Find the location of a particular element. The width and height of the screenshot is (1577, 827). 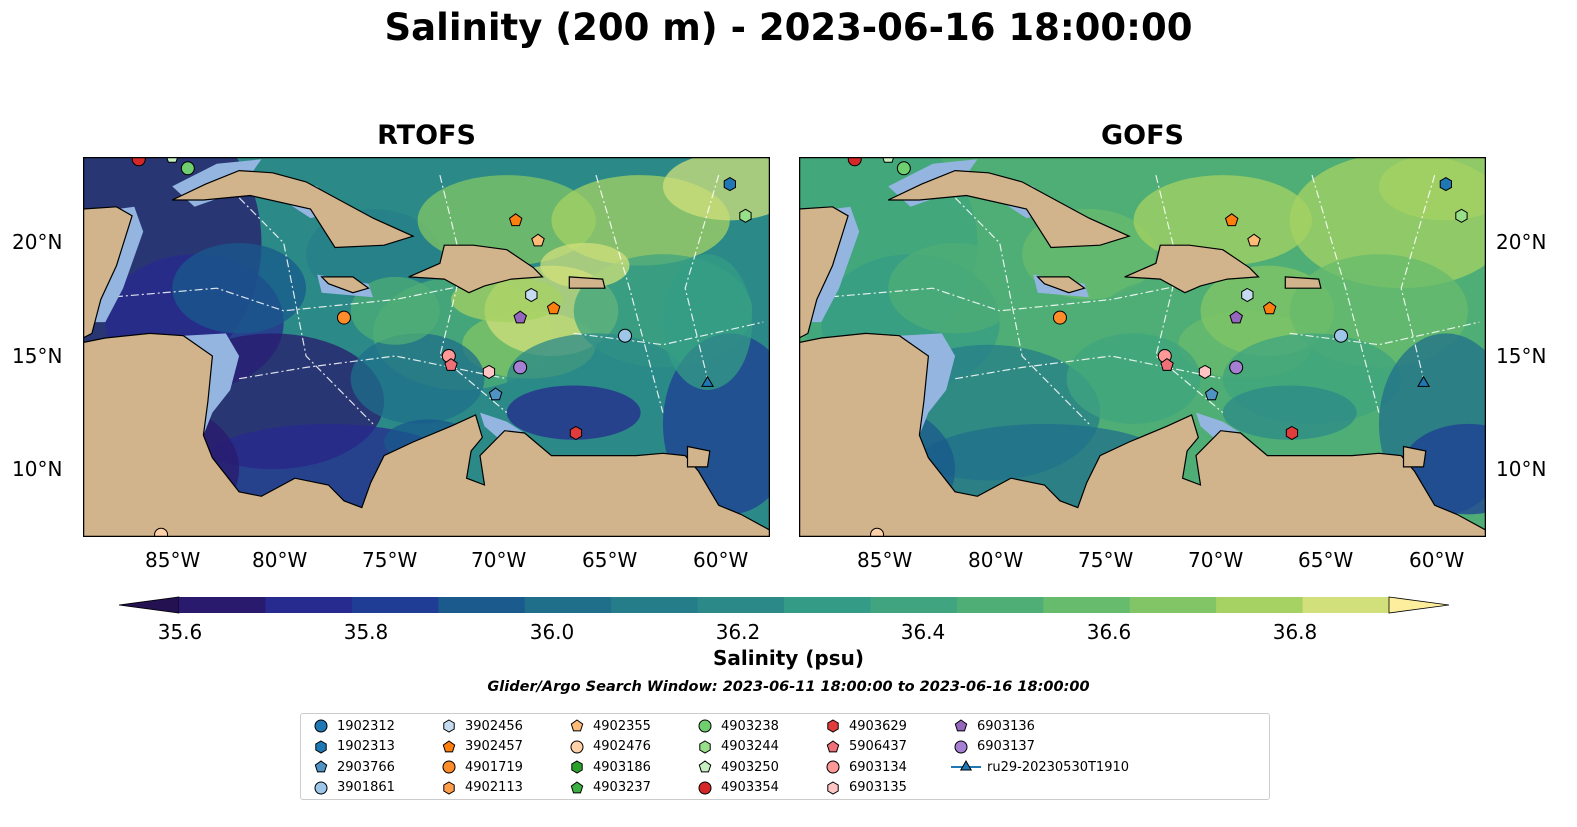

legend-entry: 4902113 is located at coordinates (481, 788).